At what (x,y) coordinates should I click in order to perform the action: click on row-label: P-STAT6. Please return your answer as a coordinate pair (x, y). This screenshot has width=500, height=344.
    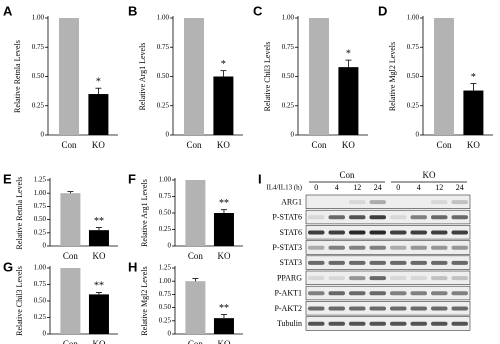
    Looking at the image, I should click on (287, 217).